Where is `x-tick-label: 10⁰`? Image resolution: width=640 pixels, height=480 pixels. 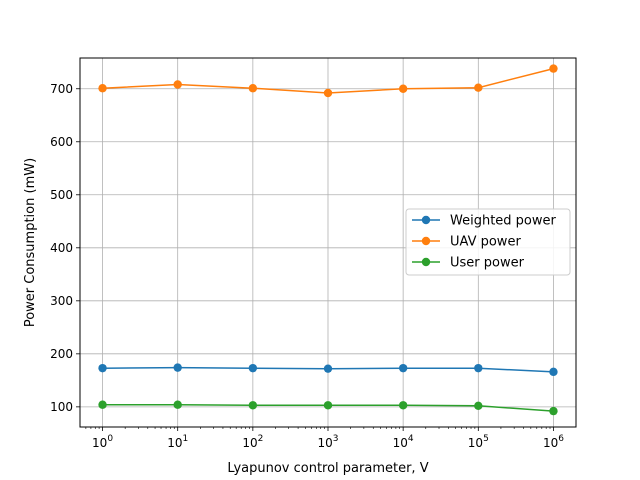
x-tick-label: 10⁰ is located at coordinates (102, 442).